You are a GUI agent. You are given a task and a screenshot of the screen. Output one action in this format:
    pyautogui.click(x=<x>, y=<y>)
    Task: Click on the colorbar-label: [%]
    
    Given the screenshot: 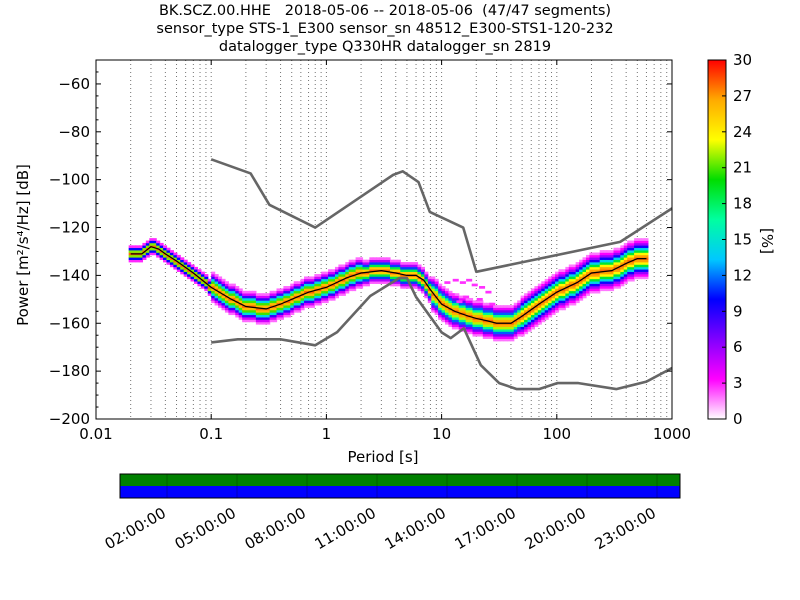 What is the action you would take?
    pyautogui.click(x=767, y=241)
    